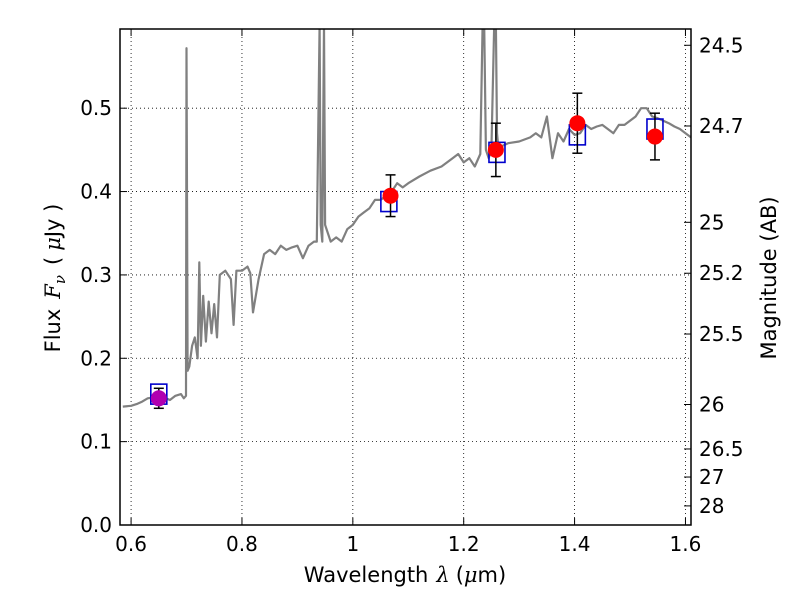 The width and height of the screenshot is (800, 600). Describe the element at coordinates (575, 544) in the screenshot. I see `x-tick-label: 1.4` at that location.